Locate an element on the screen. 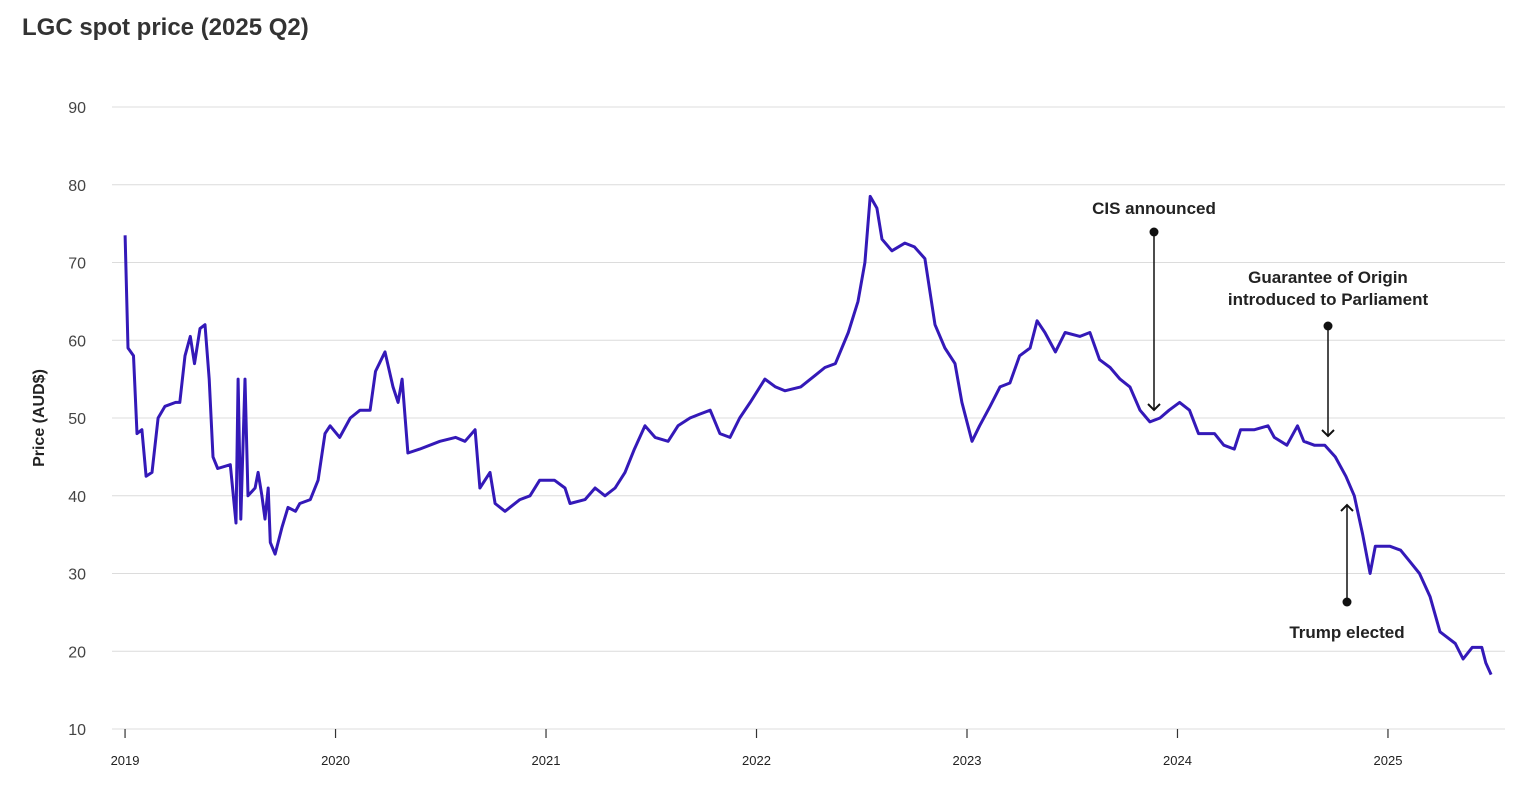 The height and width of the screenshot is (807, 1521). y-tick-label: 50 is located at coordinates (77, 419).